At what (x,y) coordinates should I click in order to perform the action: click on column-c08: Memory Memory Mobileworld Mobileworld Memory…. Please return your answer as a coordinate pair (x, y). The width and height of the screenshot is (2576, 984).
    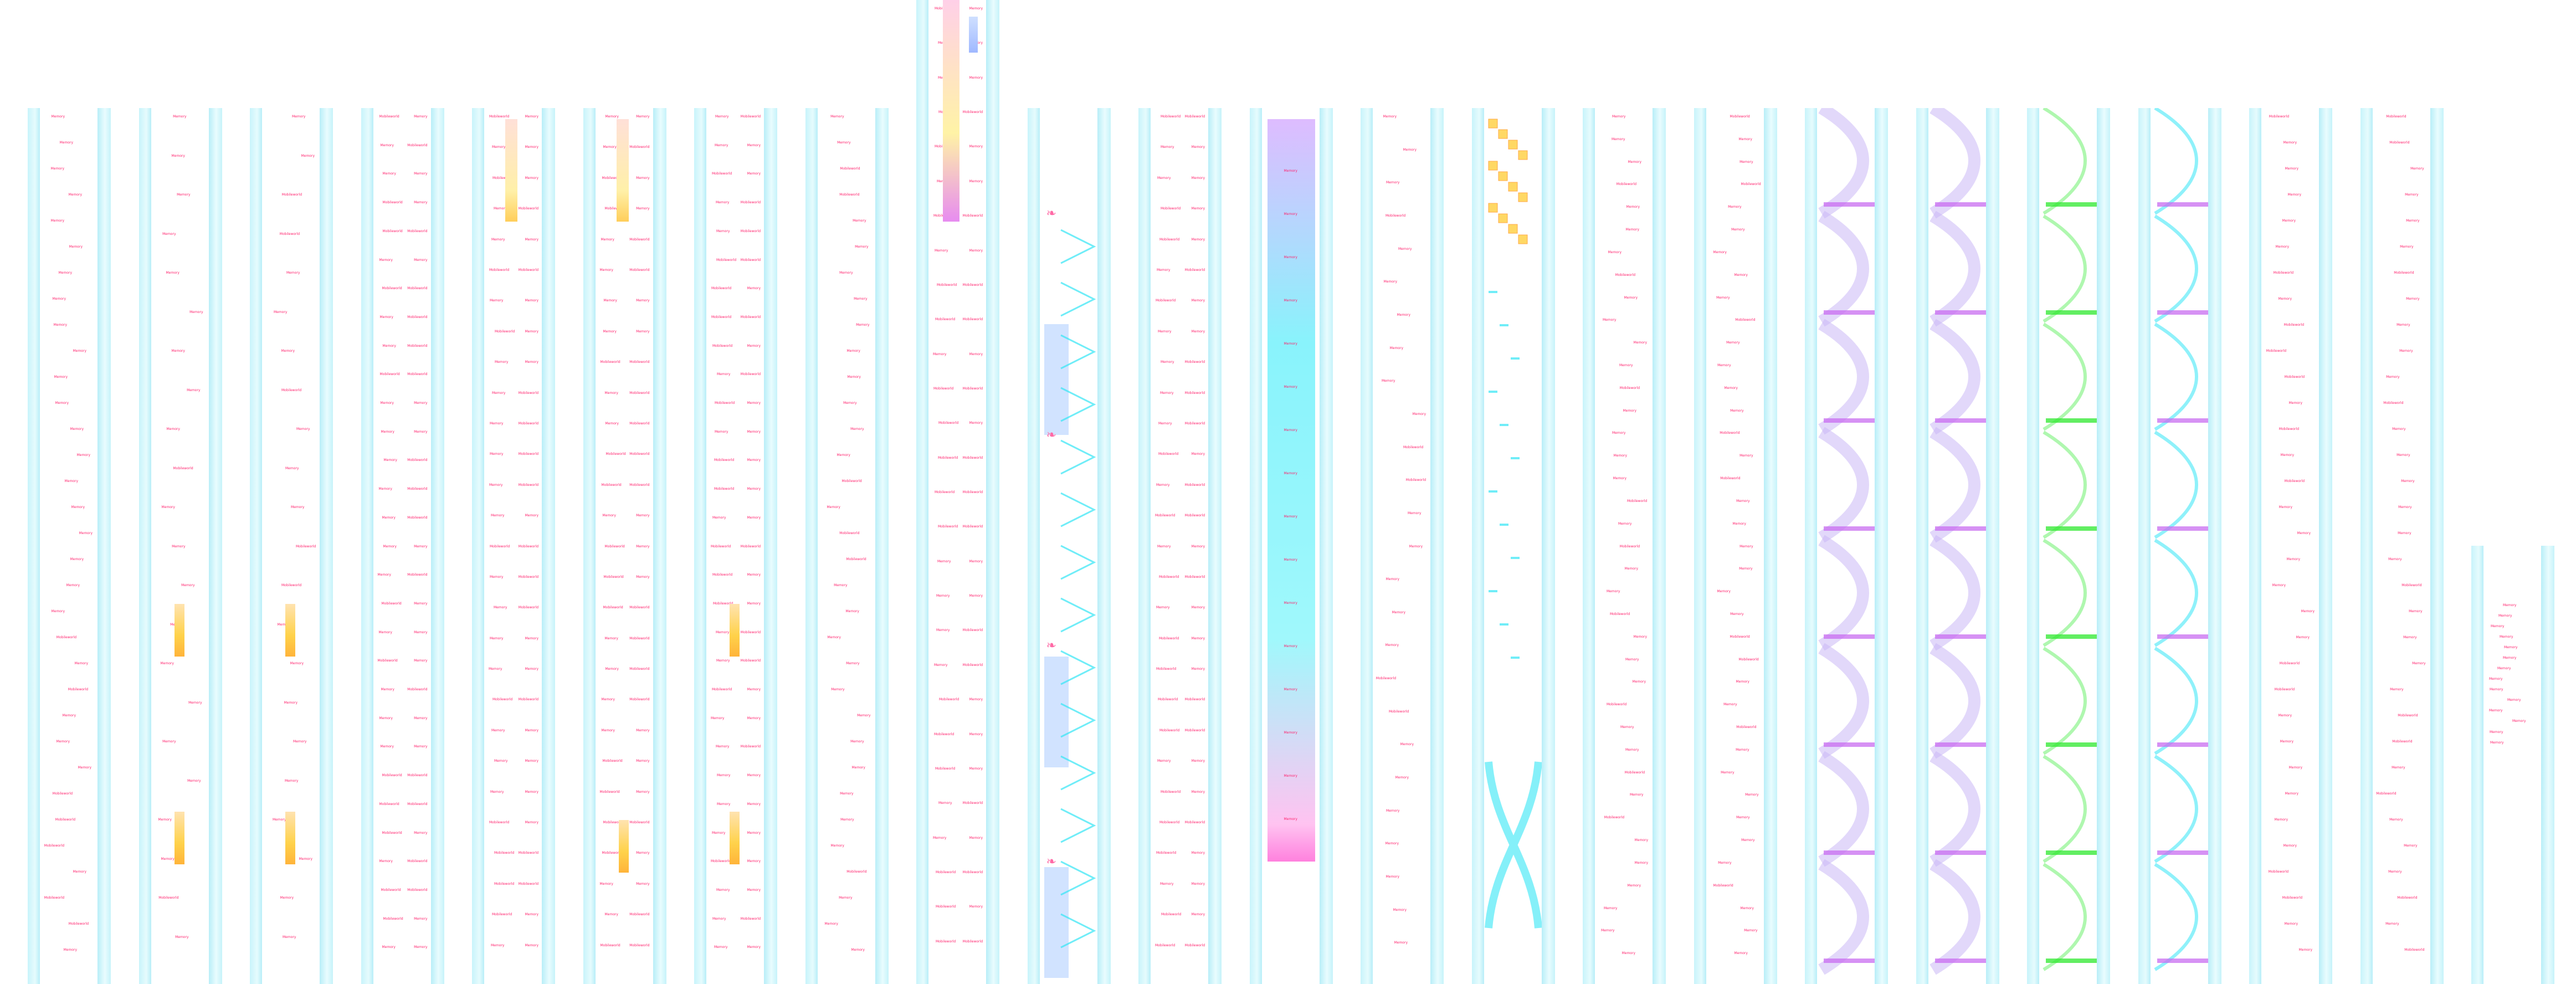
    Looking at the image, I should click on (847, 546).